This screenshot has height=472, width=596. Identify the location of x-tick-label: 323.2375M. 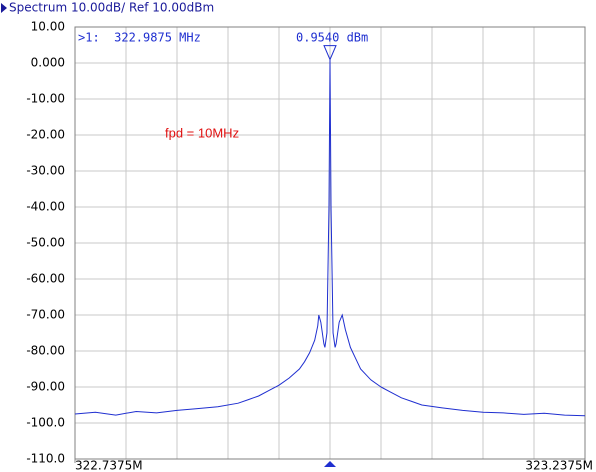
(559, 465).